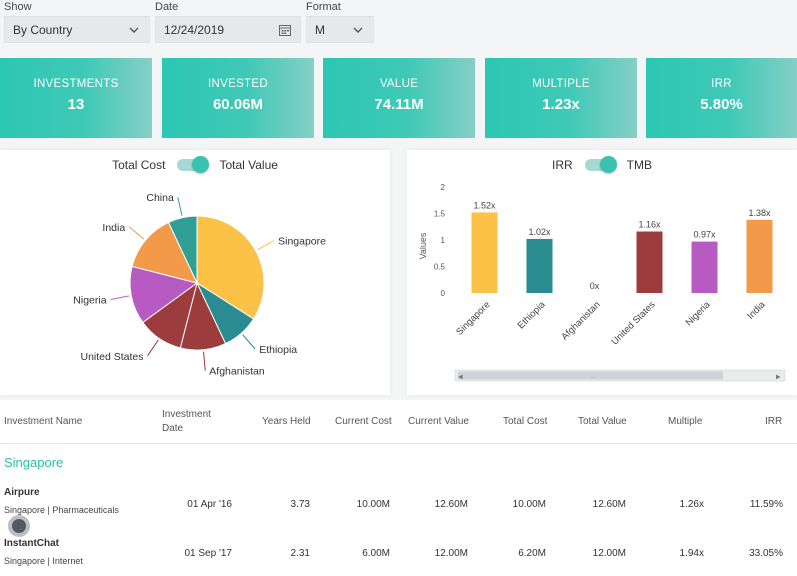 The height and width of the screenshot is (576, 797). Describe the element at coordinates (539, 265) in the screenshot. I see `bar-ethiopia` at that location.